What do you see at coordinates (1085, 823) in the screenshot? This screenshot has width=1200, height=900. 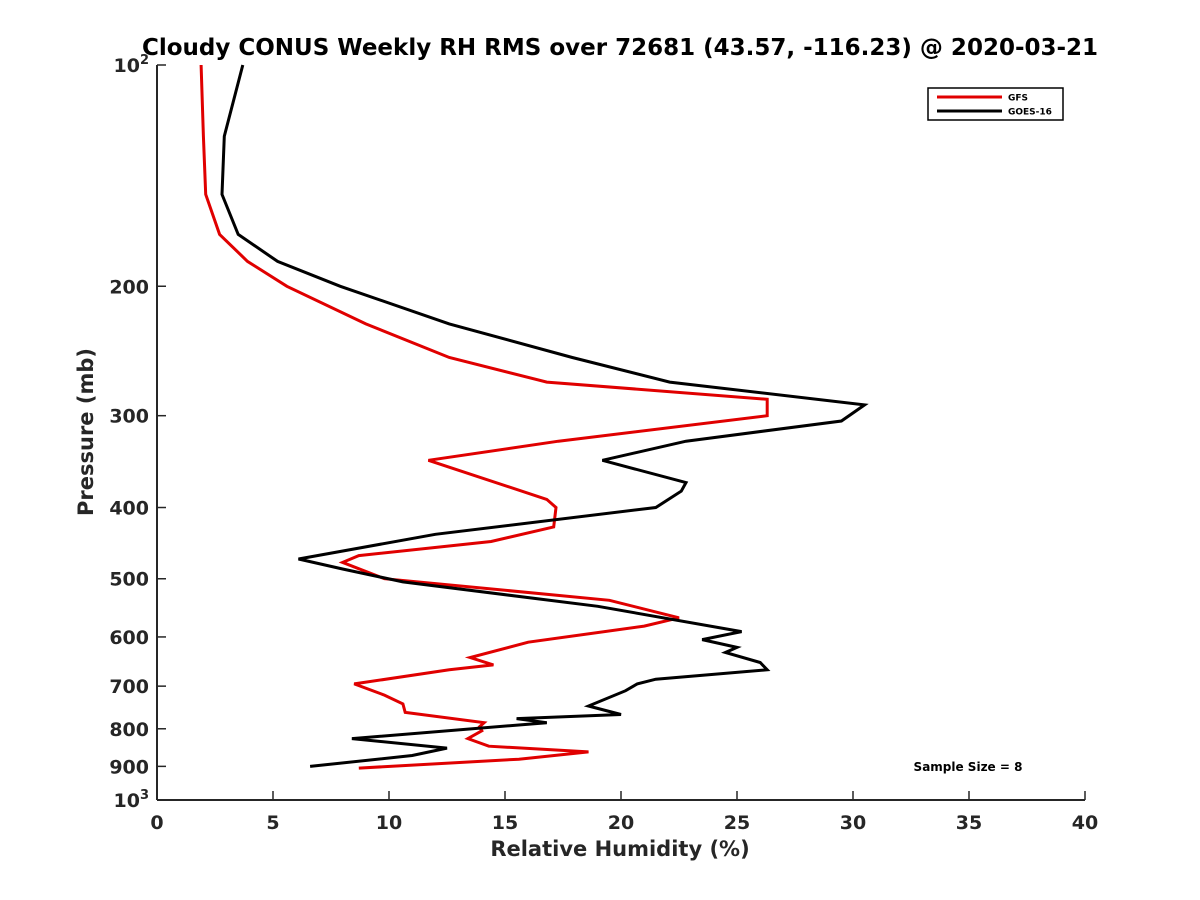 I see `x-tick-label: 40` at bounding box center [1085, 823].